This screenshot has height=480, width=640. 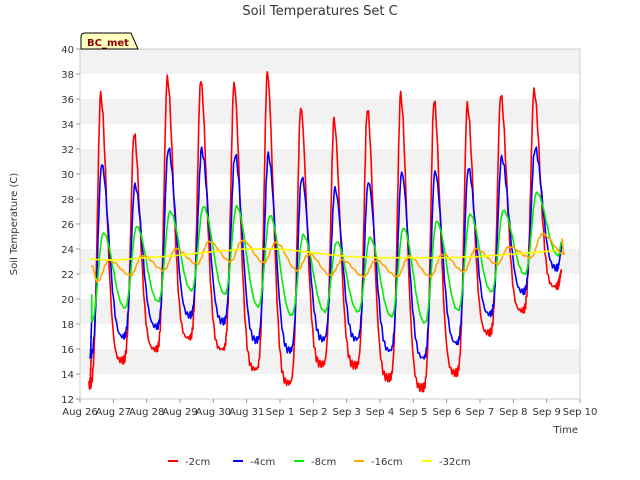 What do you see at coordinates (313, 412) in the screenshot?
I see `x-tick-label: Sep 2` at bounding box center [313, 412].